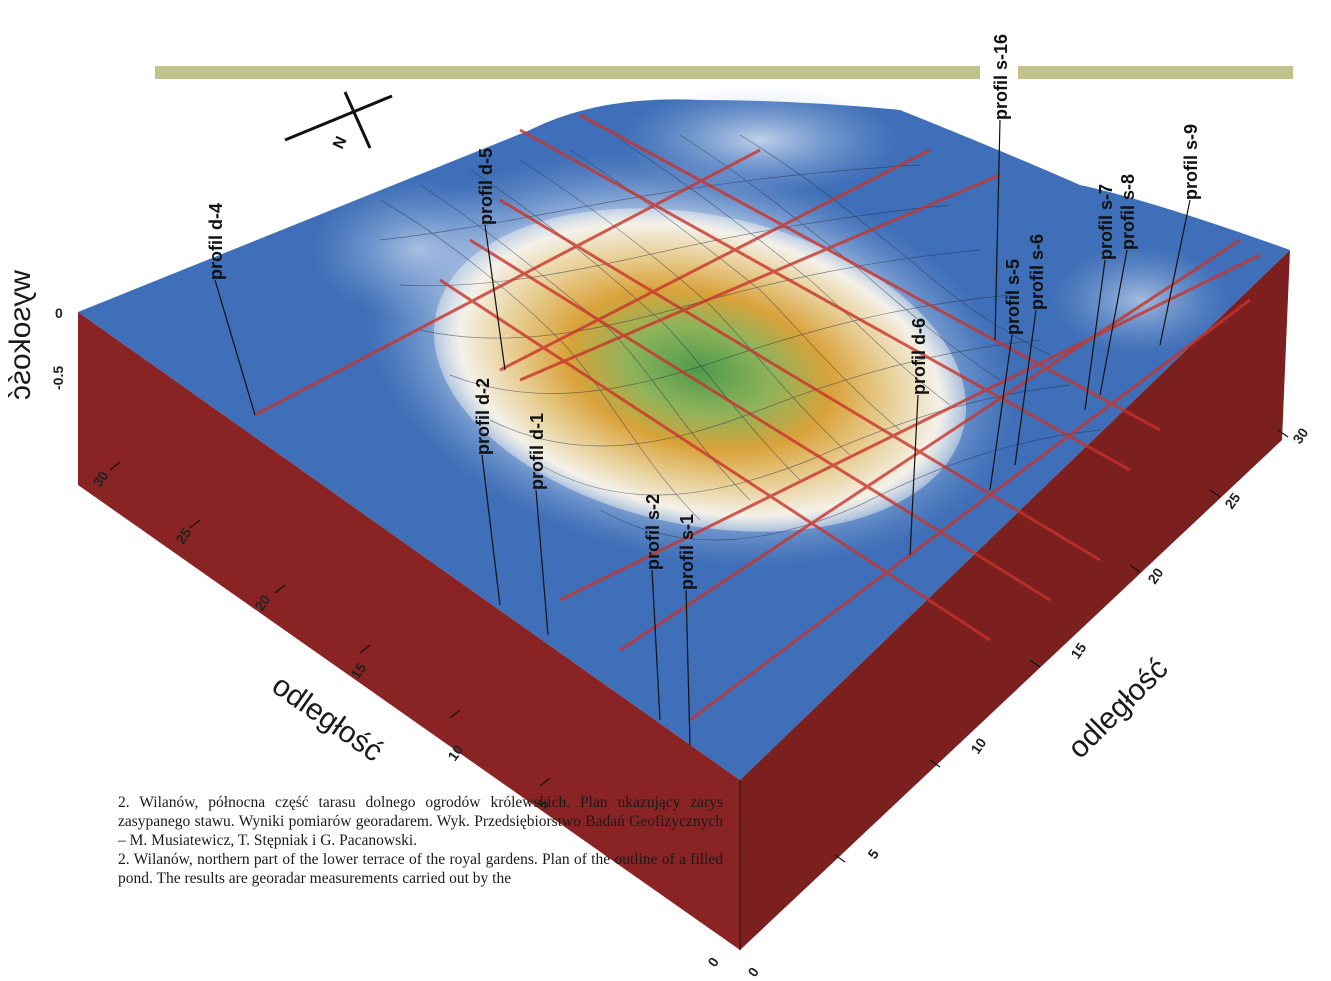  Describe the element at coordinates (338, 120) in the screenshot. I see `north-arrow` at that location.